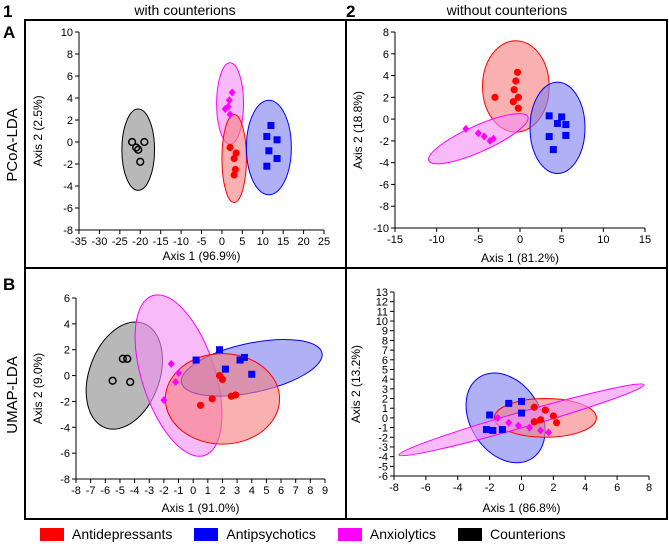  What do you see at coordinates (645, 240) in the screenshot?
I see `x-tick-label: 15` at bounding box center [645, 240].